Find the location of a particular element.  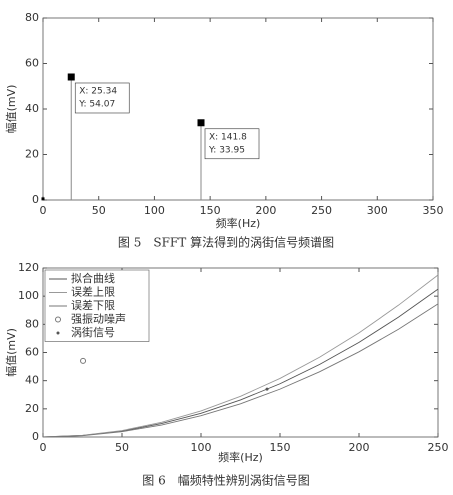

legend-label: 拟合曲线 is located at coordinates (93, 278).